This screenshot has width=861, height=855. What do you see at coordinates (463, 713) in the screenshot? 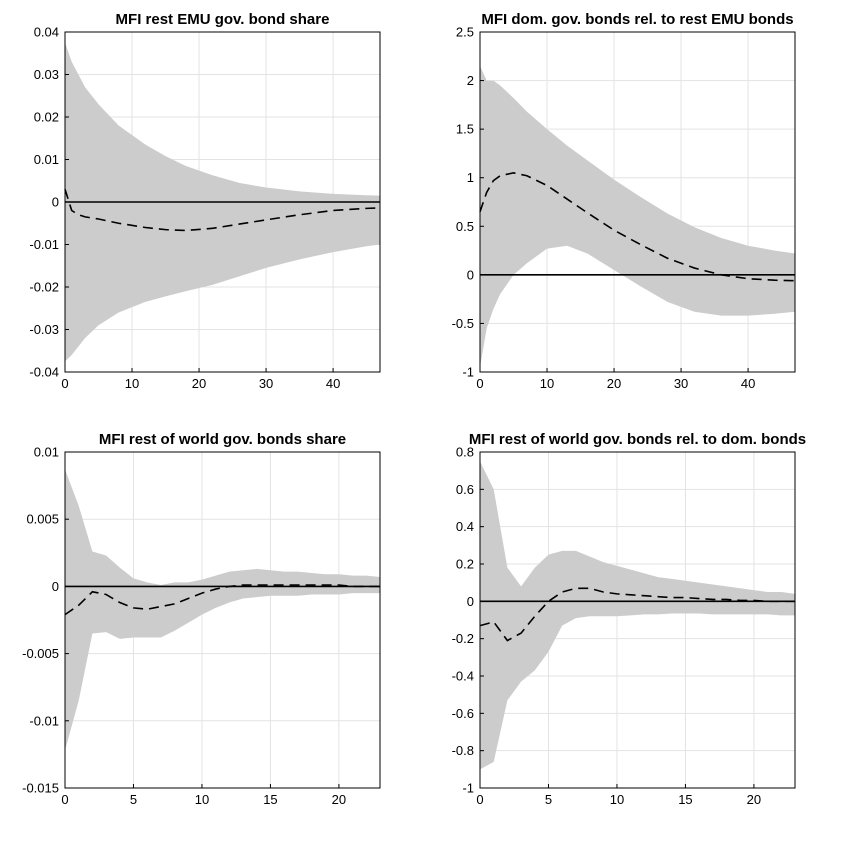
I see `y-tick-label: -0.6` at bounding box center [463, 713].